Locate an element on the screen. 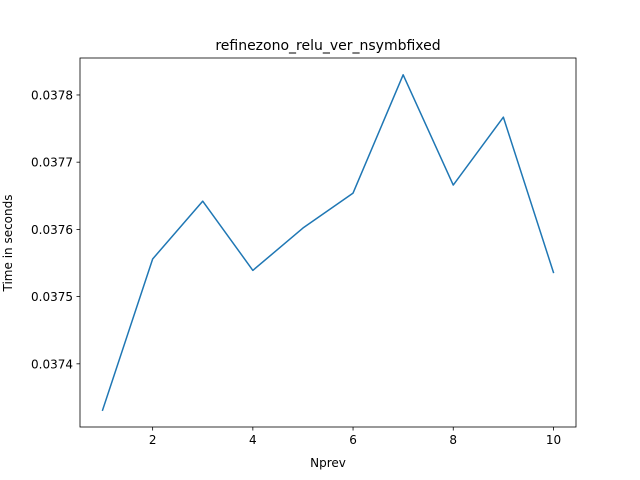 The image size is (640, 480). x-tick-label: 6 is located at coordinates (353, 440).